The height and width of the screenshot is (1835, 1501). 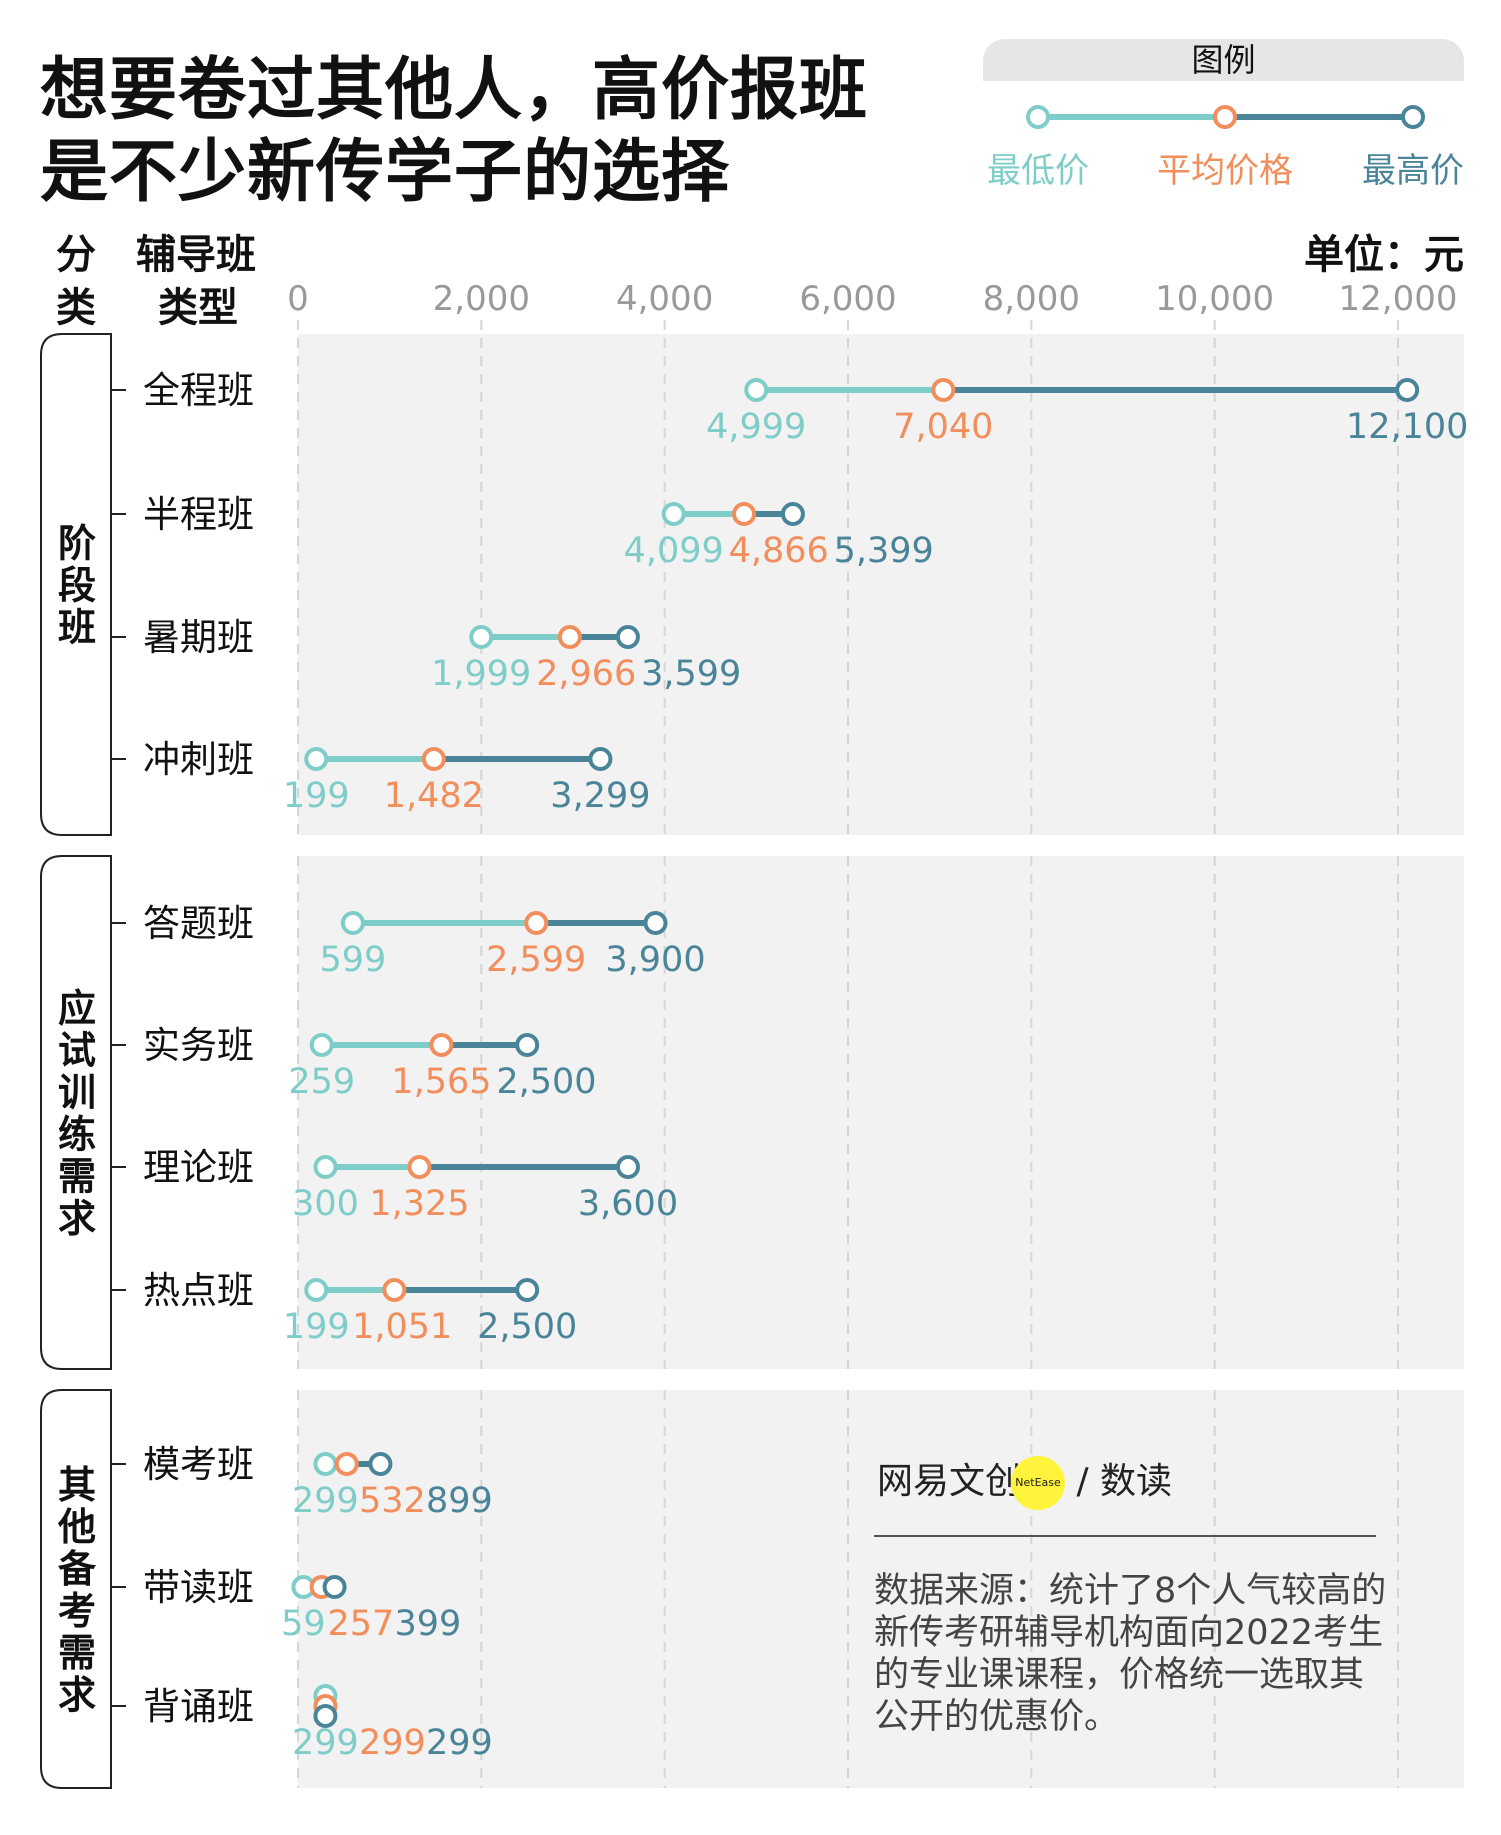 What do you see at coordinates (77, 1051) in the screenshot?
I see `group-label-char: 试` at bounding box center [77, 1051].